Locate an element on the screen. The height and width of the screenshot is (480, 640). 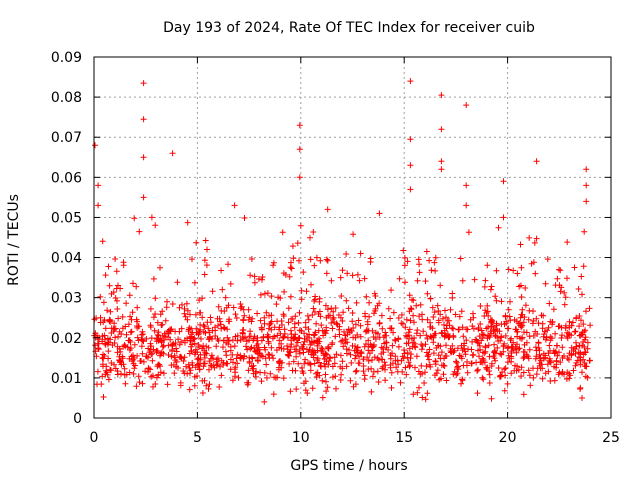
y-axis-label: ROTI / TECUs is located at coordinates (14, 240).